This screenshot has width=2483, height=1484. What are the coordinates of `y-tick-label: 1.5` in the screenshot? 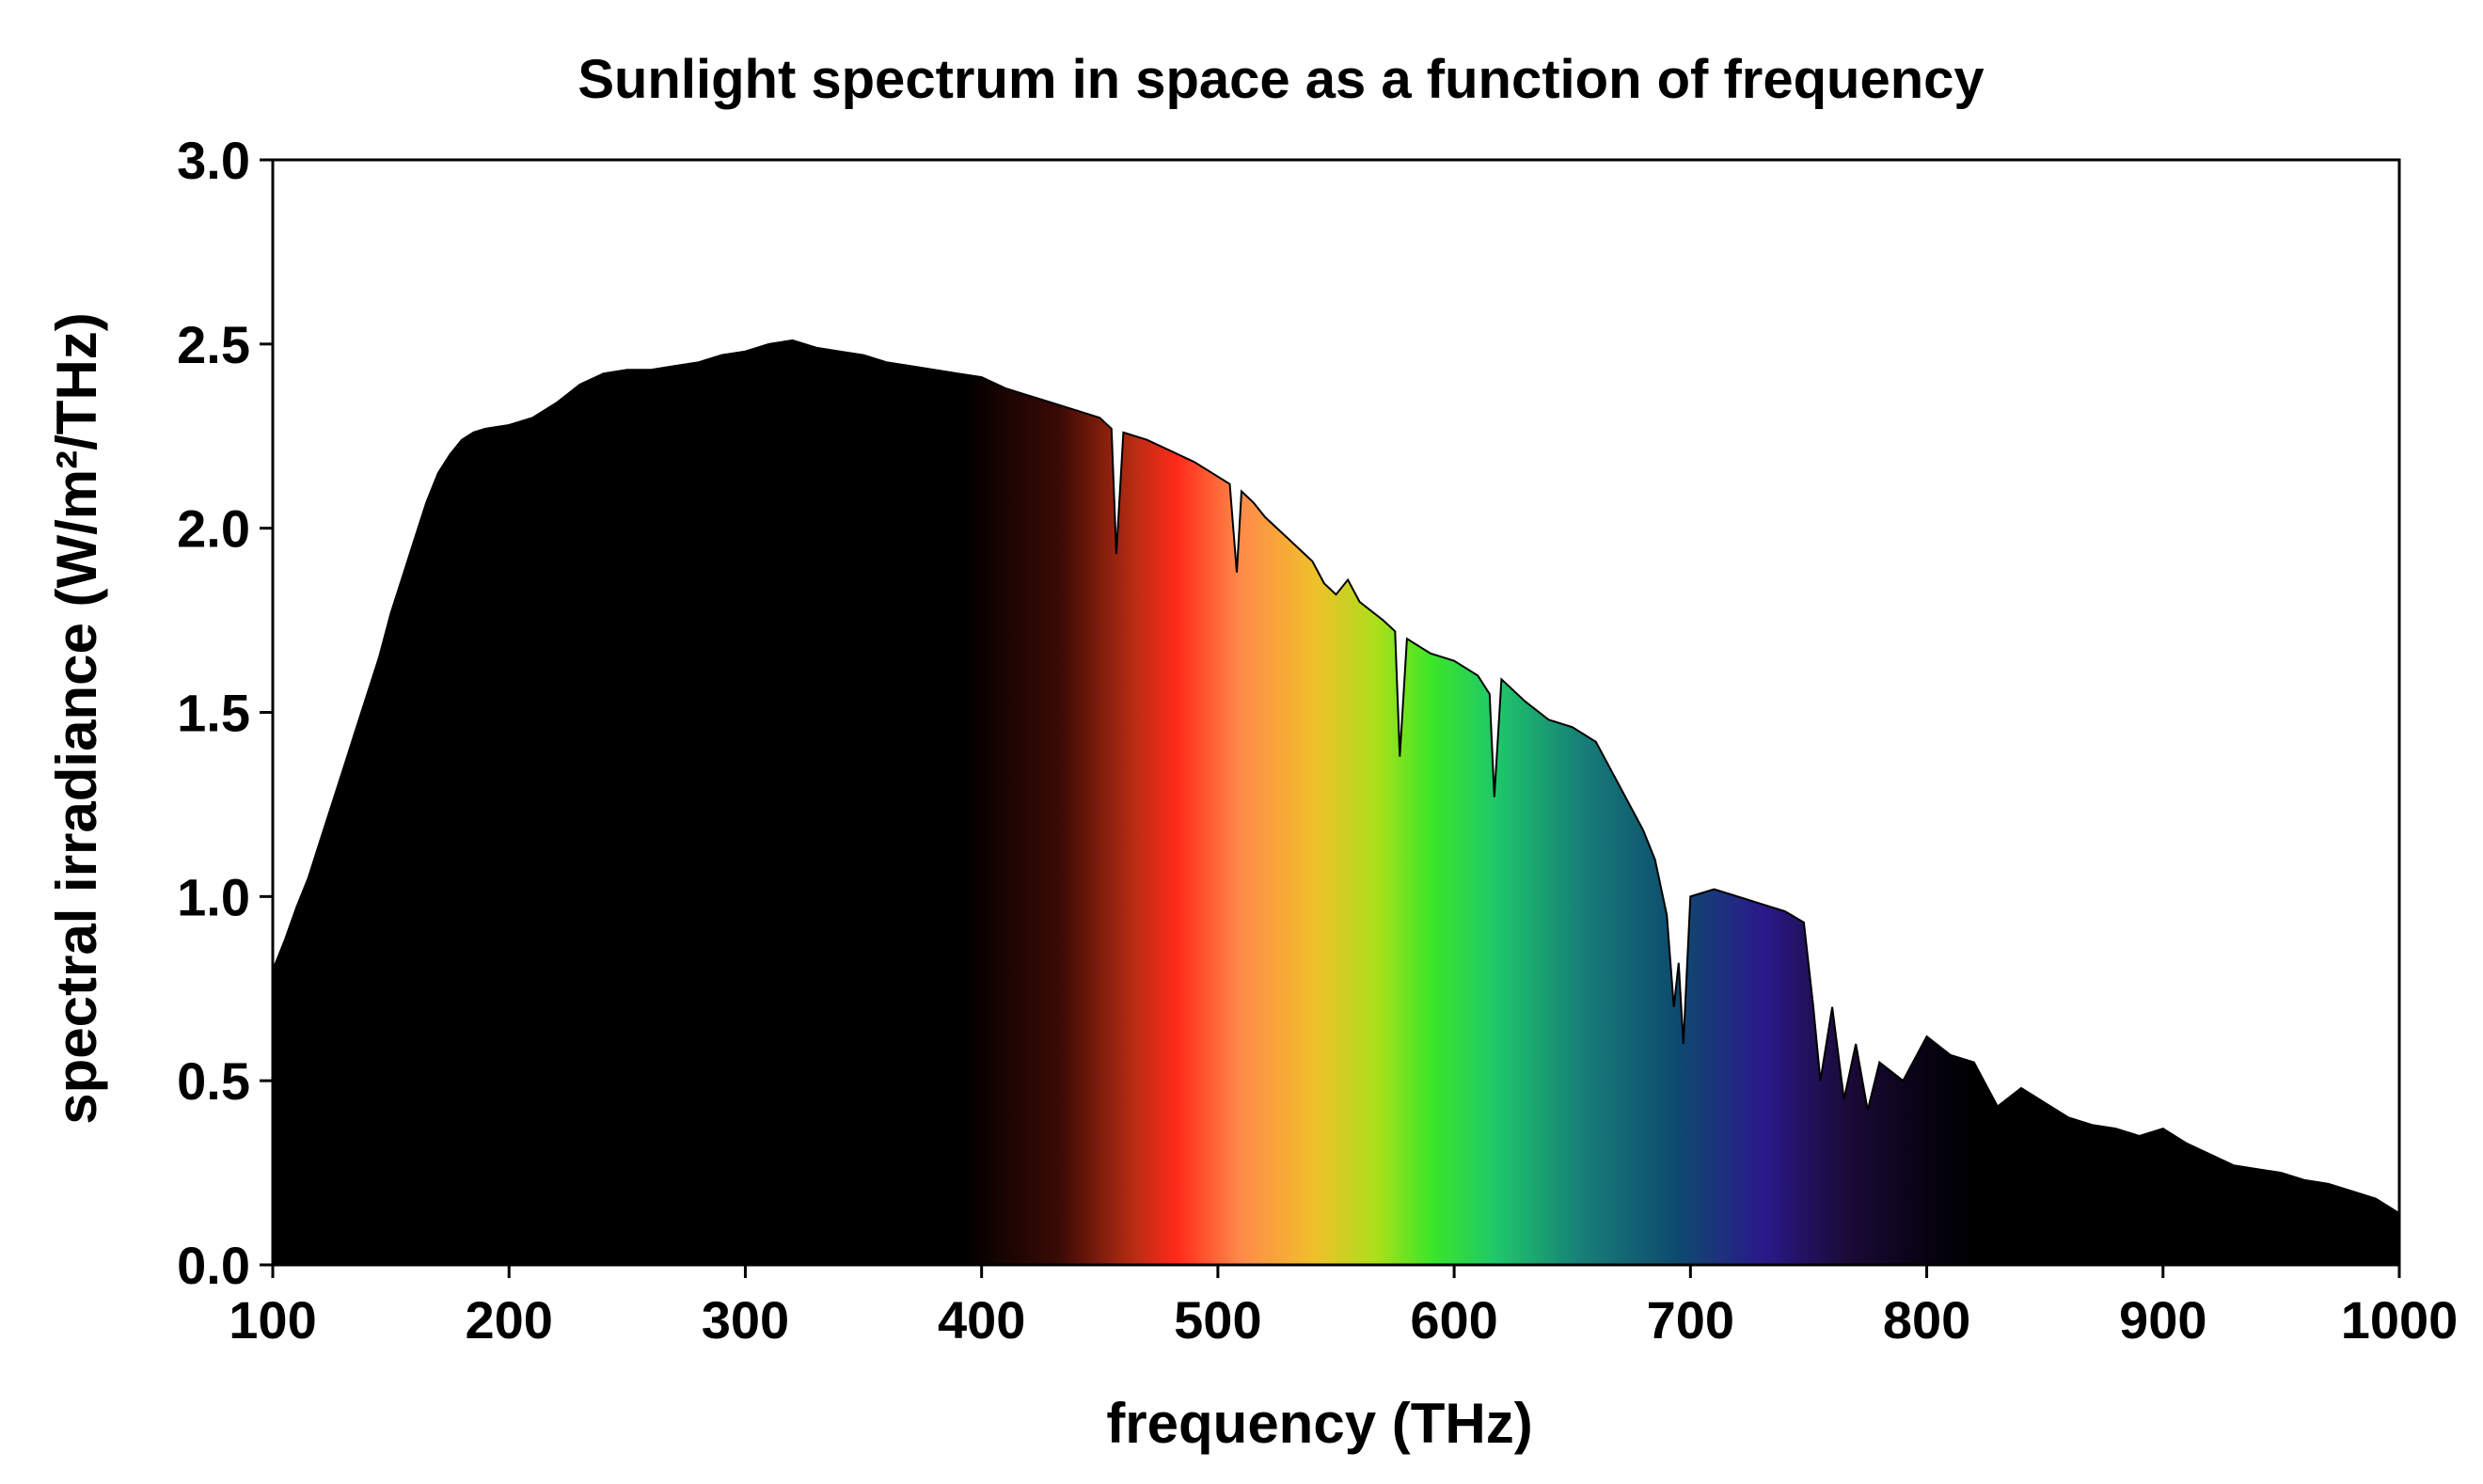 It's located at (213, 713).